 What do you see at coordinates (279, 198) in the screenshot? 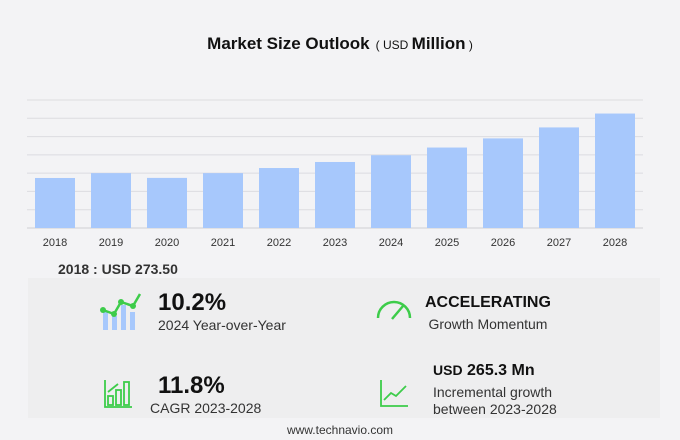
I see `bar-2022` at bounding box center [279, 198].